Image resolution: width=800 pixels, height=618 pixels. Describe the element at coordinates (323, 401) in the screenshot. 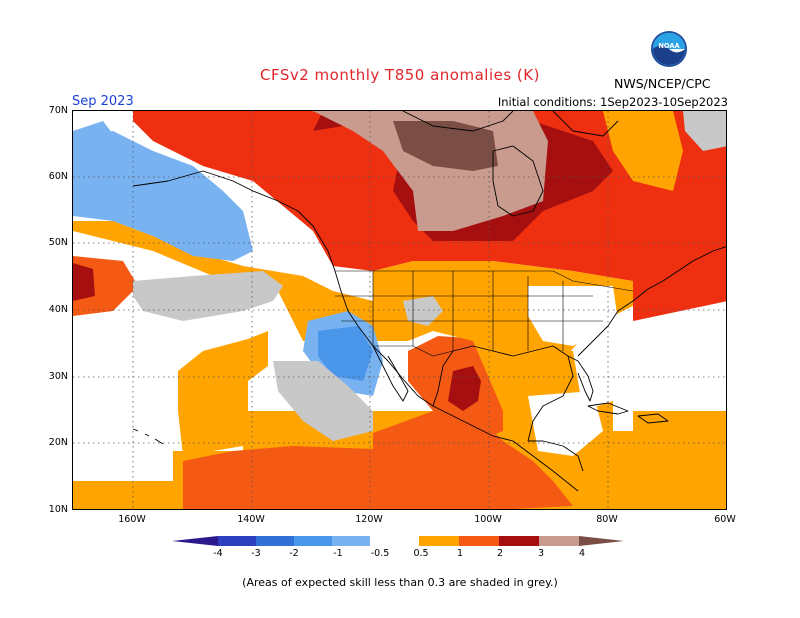

I see `low-skill-area-sw-grey` at that location.